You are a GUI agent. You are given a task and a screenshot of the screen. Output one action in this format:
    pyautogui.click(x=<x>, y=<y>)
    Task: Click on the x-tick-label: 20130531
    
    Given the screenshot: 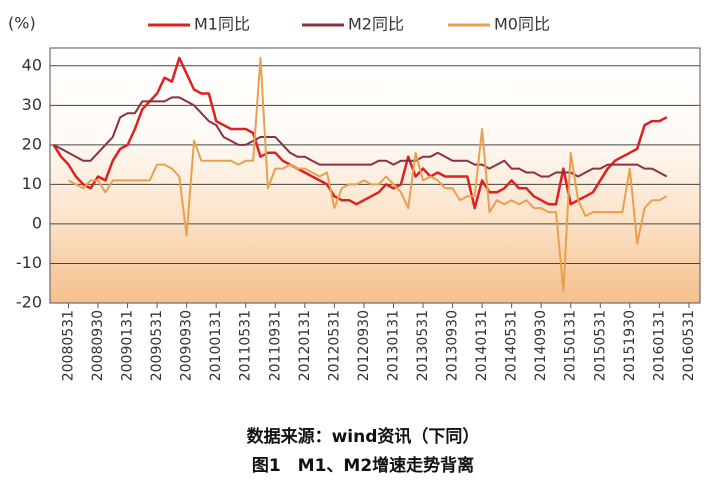 What is the action you would take?
    pyautogui.click(x=423, y=345)
    